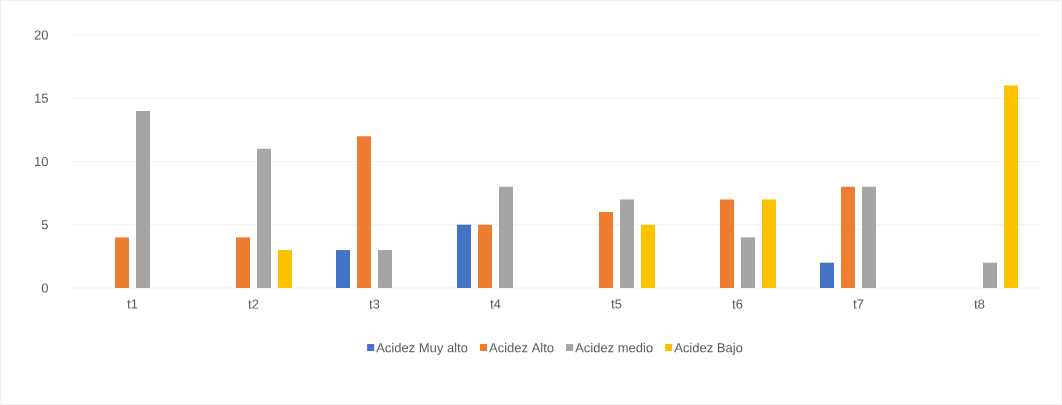 Image resolution: width=1062 pixels, height=405 pixels. I want to click on legend-label: Acidez Muy alto, so click(422, 348).